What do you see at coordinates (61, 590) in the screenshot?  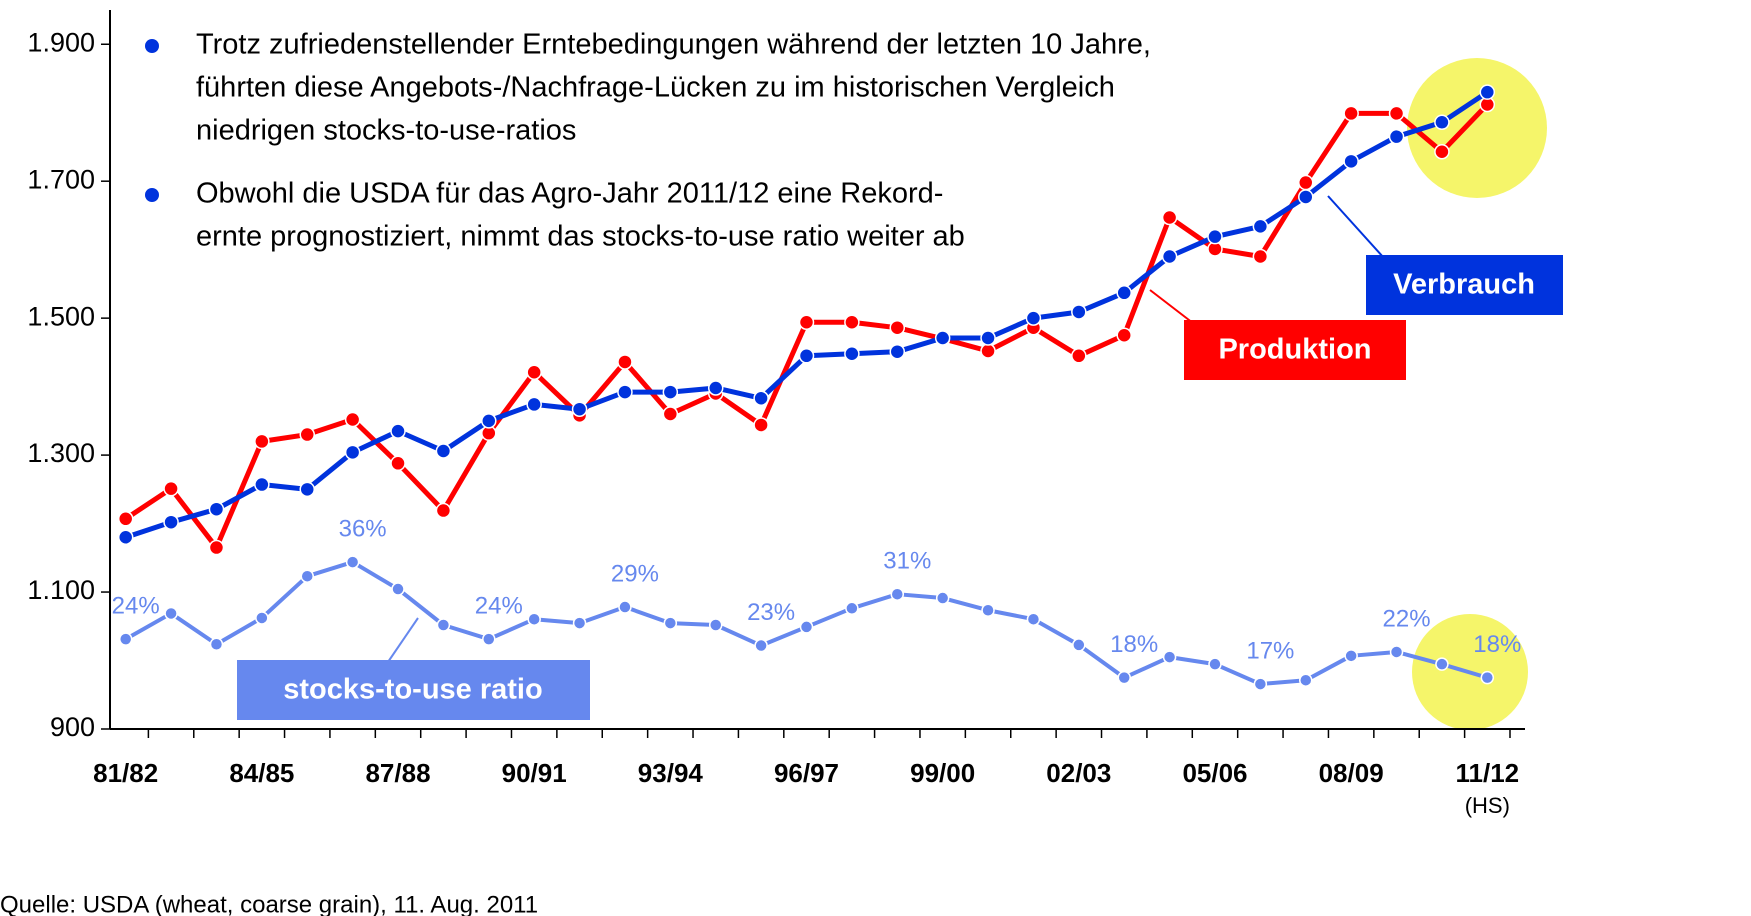 I see `y-tick-label: 1.100` at bounding box center [61, 590].